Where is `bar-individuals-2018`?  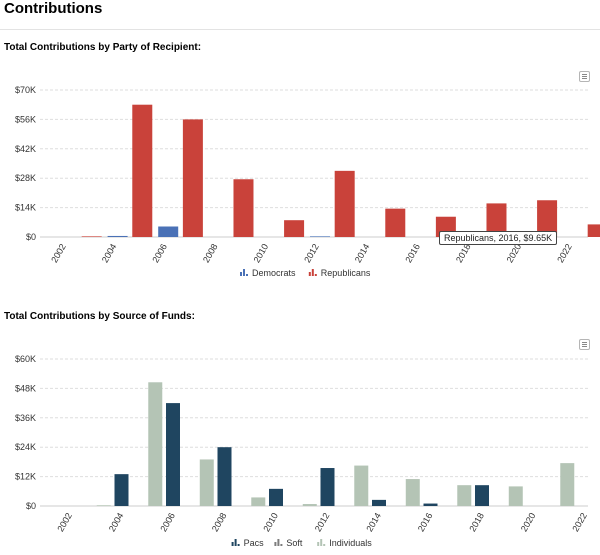
bar-individuals-2018 is located at coordinates (515, 496).